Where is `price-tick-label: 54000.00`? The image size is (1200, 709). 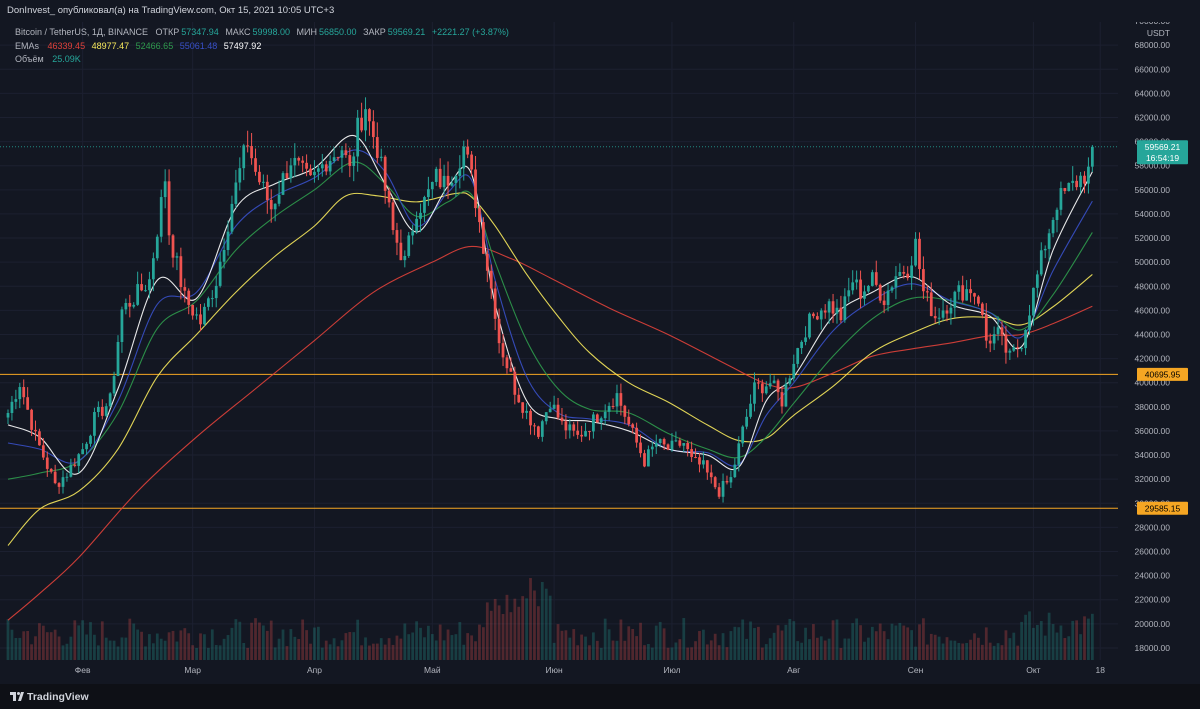
price-tick-label: 54000.00 is located at coordinates (1153, 214).